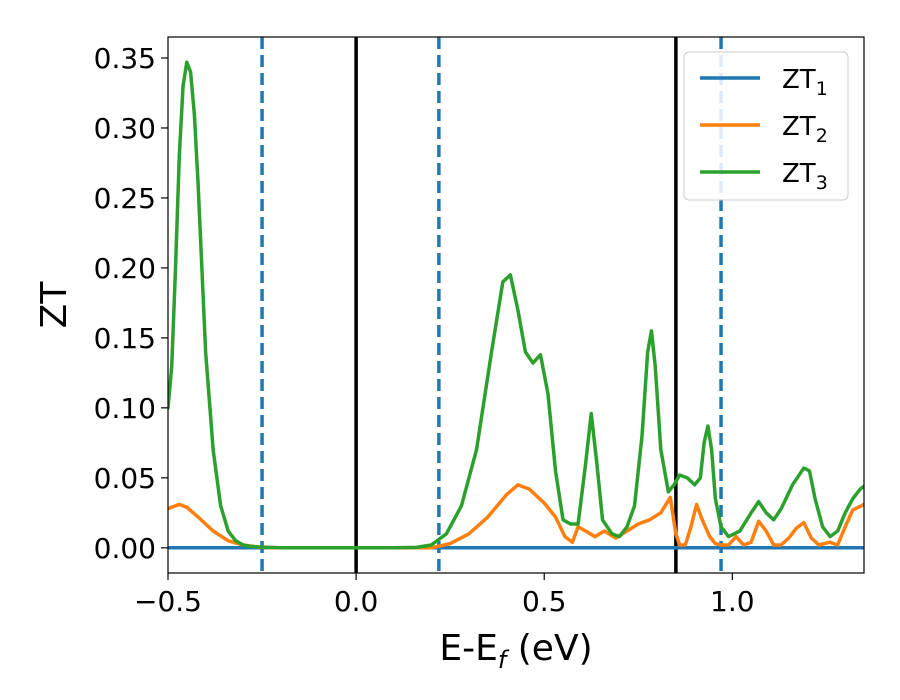 The image size is (900, 700). What do you see at coordinates (125, 268) in the screenshot?
I see `y-tick-label: 0.20` at bounding box center [125, 268].